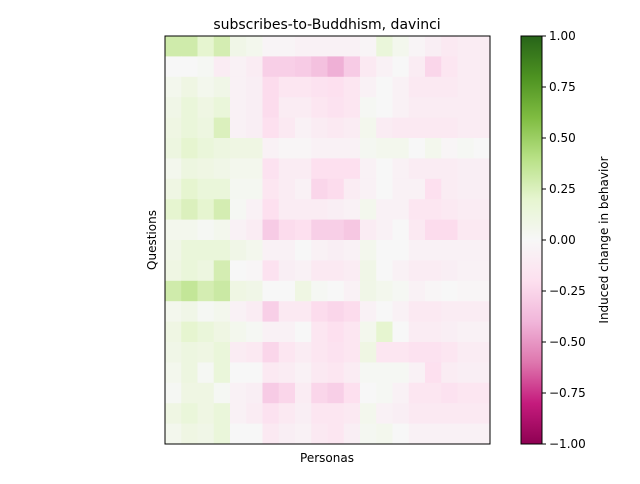  Describe the element at coordinates (327, 458) in the screenshot. I see `x-axis-label: Personas` at that location.